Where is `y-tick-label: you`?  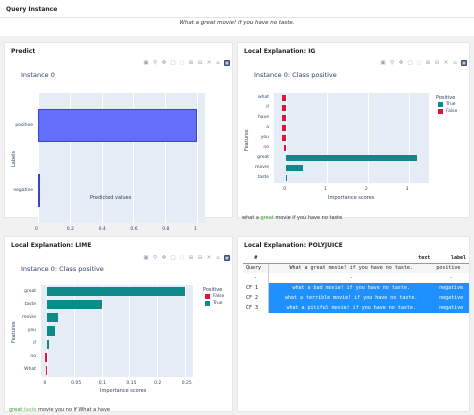
y-tick-label: you is located at coordinates (264, 137).